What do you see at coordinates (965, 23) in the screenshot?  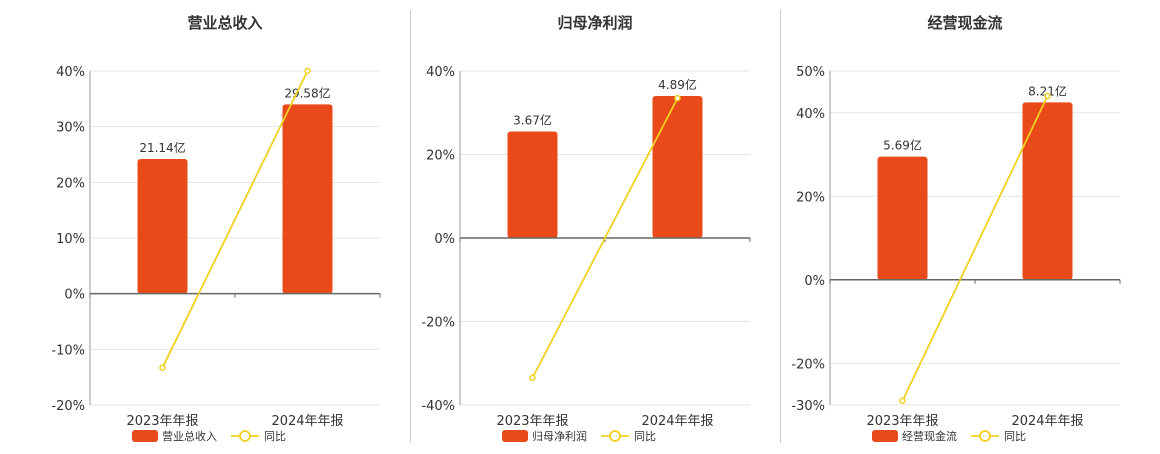 I see `chart-title: 经营现金流` at bounding box center [965, 23].